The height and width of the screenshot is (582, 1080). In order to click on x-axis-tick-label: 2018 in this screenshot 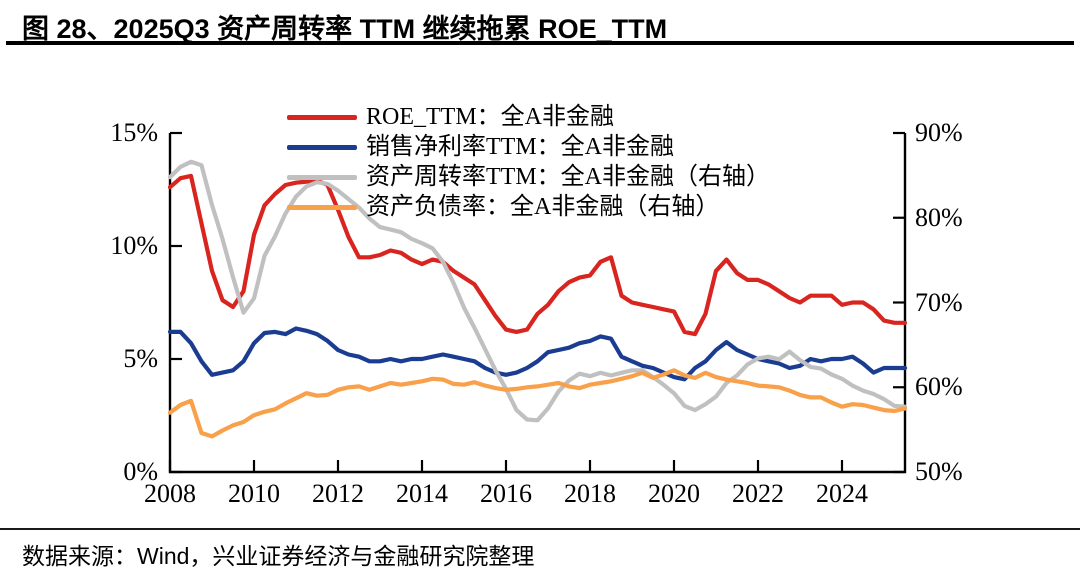, I will do `click(590, 493)`.